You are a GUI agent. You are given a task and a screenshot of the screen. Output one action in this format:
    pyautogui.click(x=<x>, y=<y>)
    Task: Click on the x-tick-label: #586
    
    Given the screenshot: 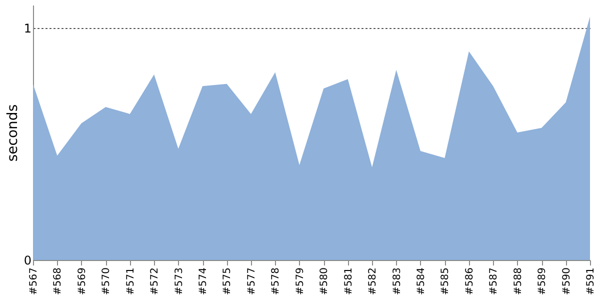 What is the action you would take?
    pyautogui.click(x=470, y=281)
    